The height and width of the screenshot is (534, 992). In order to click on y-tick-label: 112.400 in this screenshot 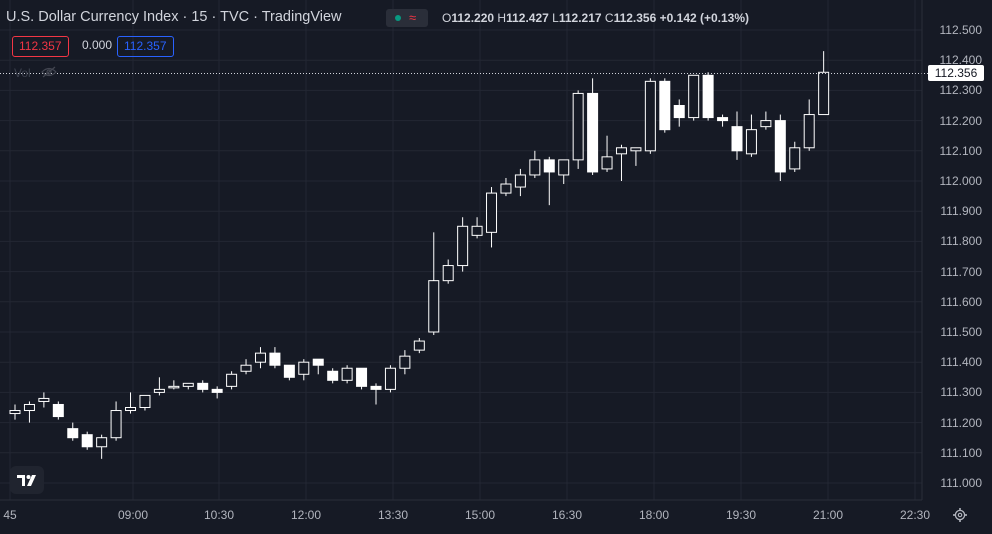, I will do `click(961, 60)`.